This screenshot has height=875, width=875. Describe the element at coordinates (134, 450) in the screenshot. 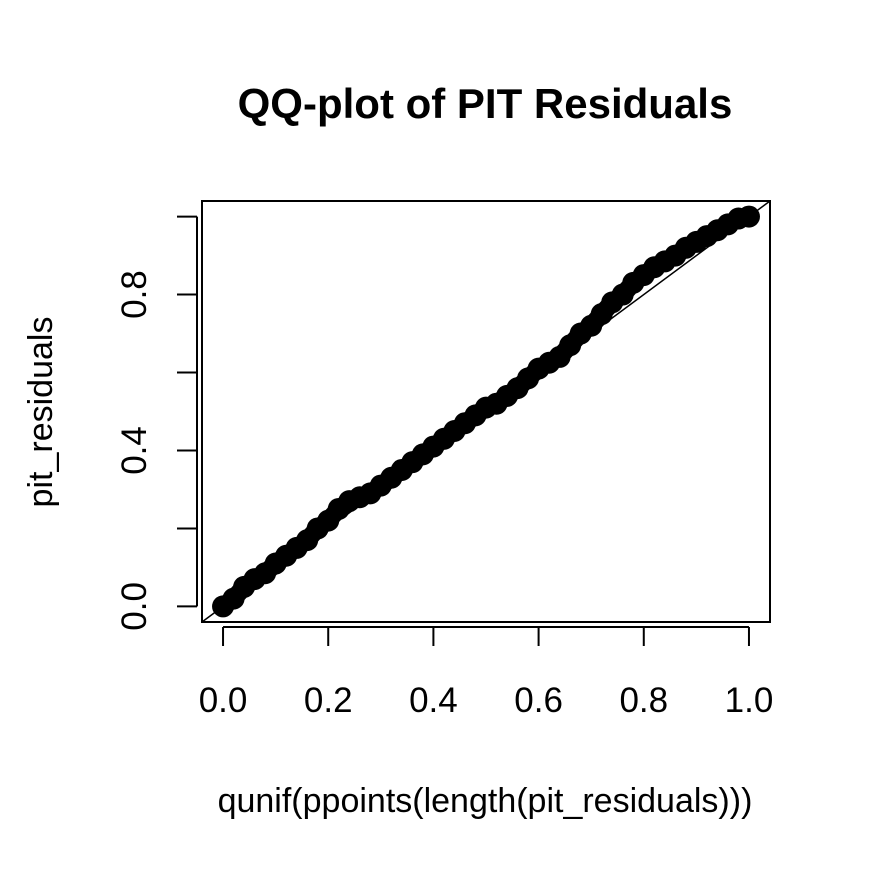

I see `y-tick-label: 0.4` at that location.